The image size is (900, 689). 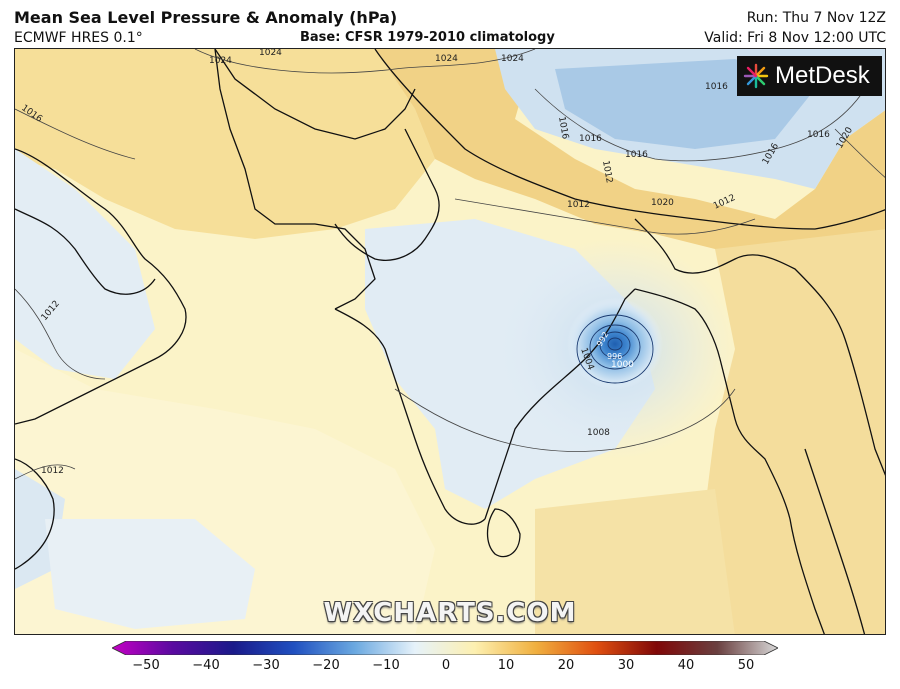 I want to click on model-name: ECMWF HRES 0.1°, so click(x=78, y=38).